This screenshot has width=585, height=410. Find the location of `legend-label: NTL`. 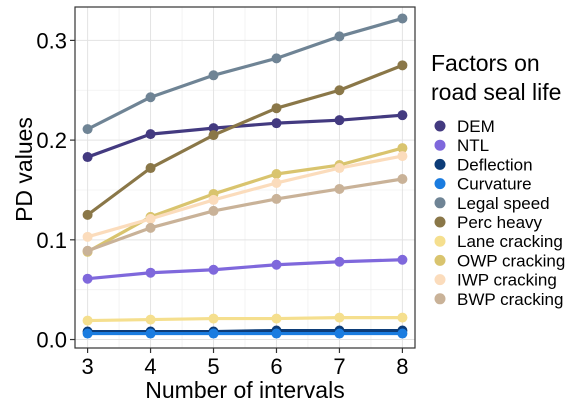

legend-label: NTL is located at coordinates (473, 145).